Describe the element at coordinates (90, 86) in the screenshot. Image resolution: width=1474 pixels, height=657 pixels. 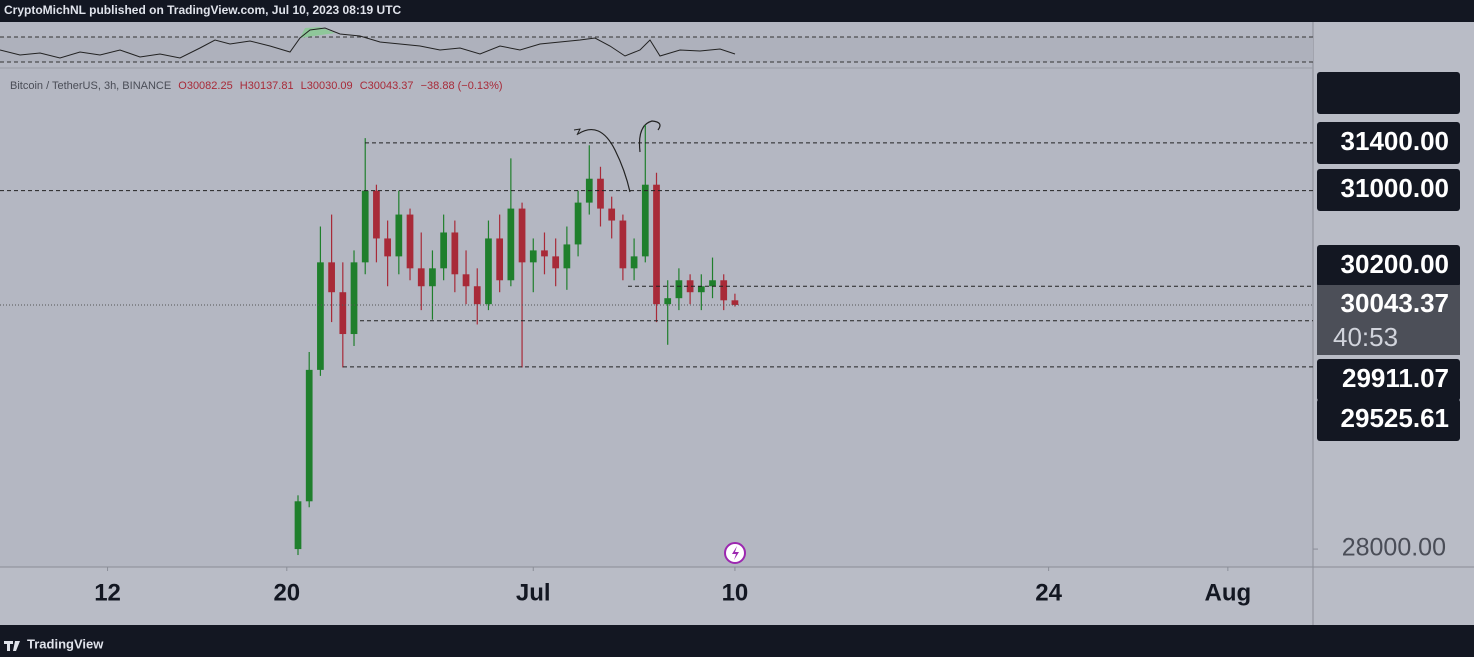
I see `legend-symbol: Bitcoin / TetherUS, 3h, BINANCE` at that location.